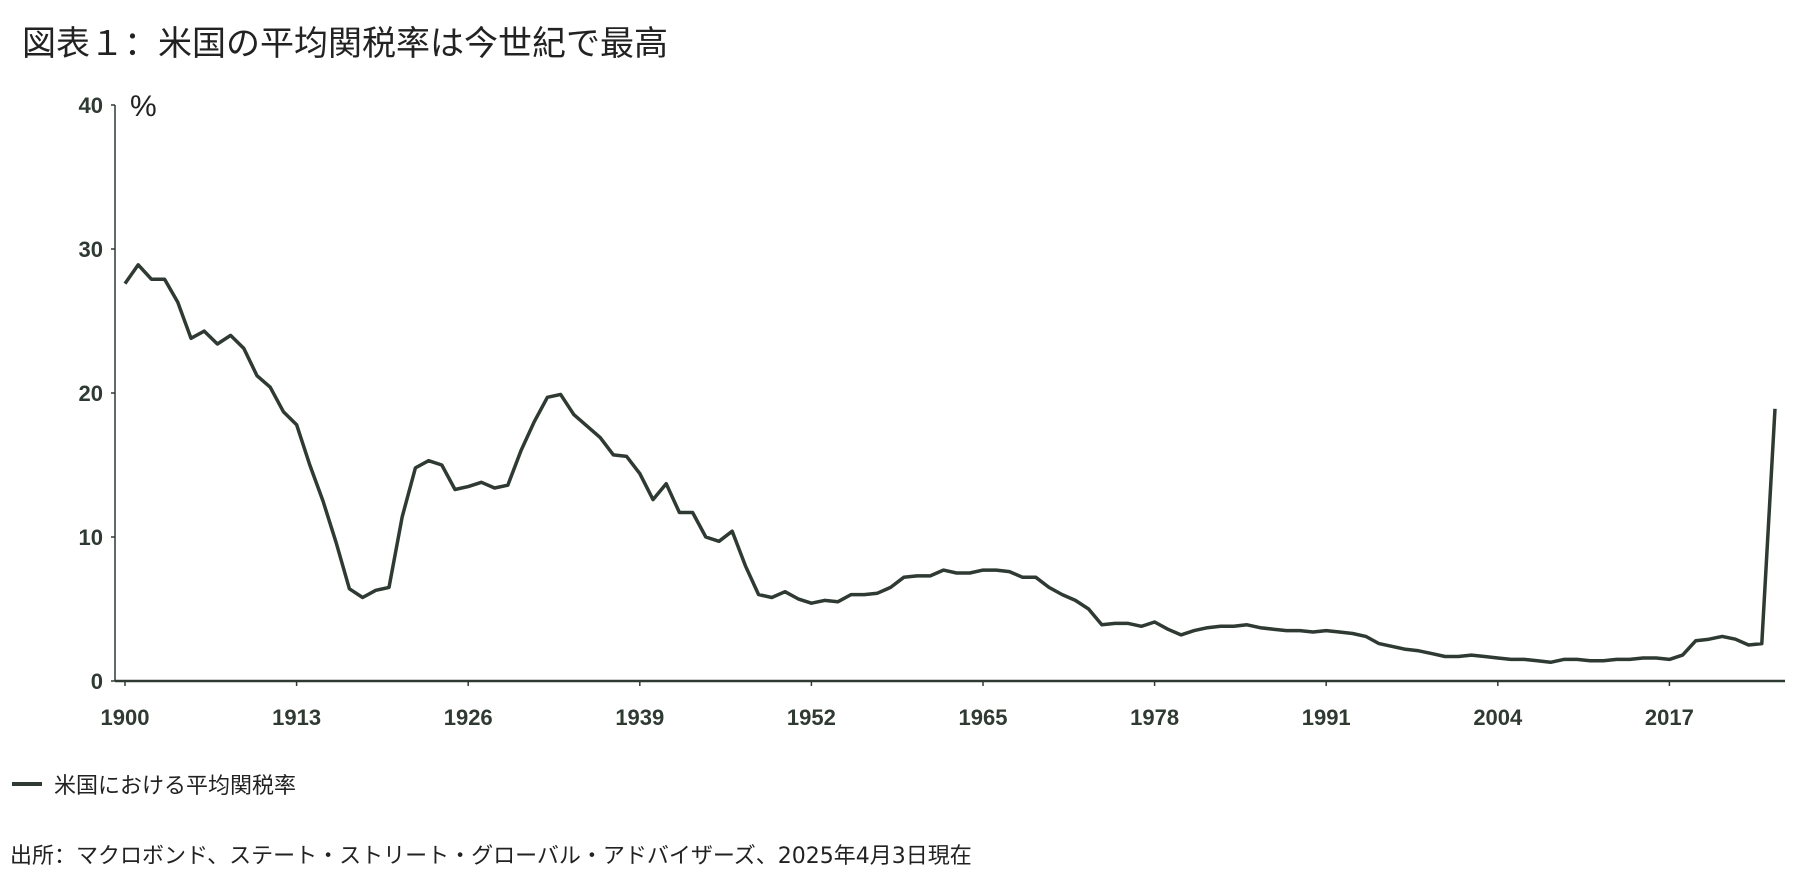 The image size is (1800, 884). Describe the element at coordinates (1498, 717) in the screenshot. I see `x-tick-label: 2004` at that location.